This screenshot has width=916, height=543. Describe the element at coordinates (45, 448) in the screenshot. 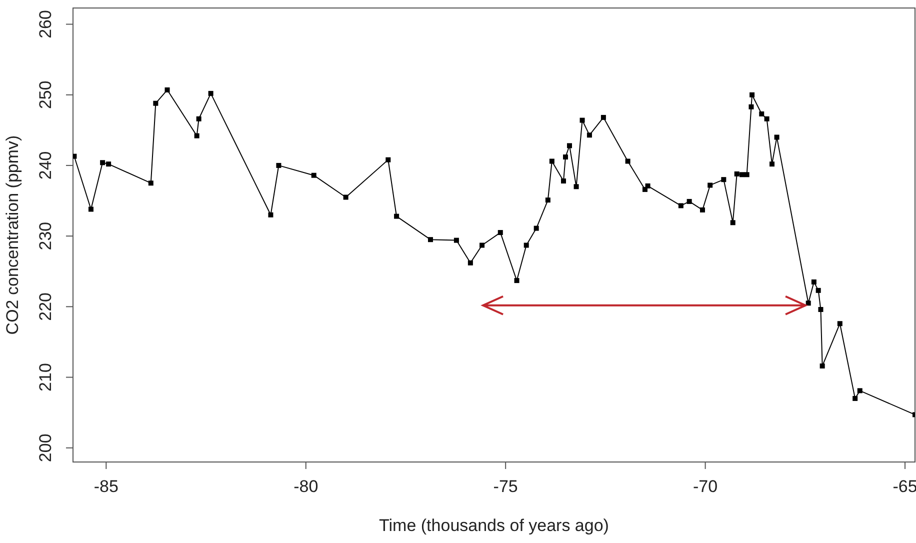

I see `y-tick-label: 200` at that location.